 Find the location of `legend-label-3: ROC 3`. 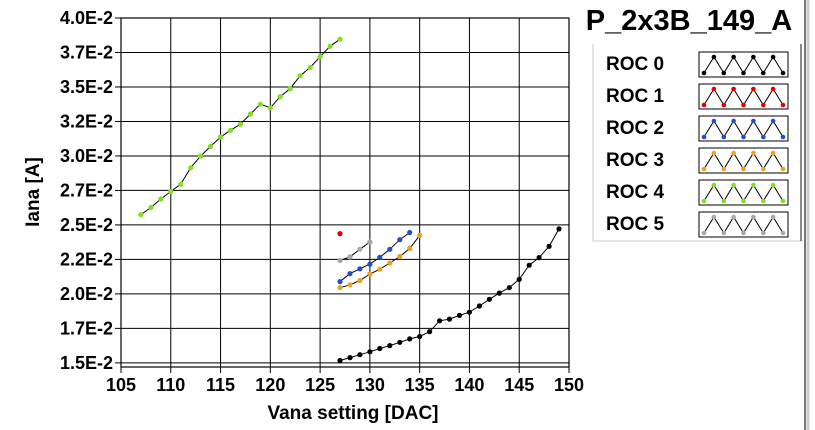

legend-label-3: ROC 3 is located at coordinates (635, 160).